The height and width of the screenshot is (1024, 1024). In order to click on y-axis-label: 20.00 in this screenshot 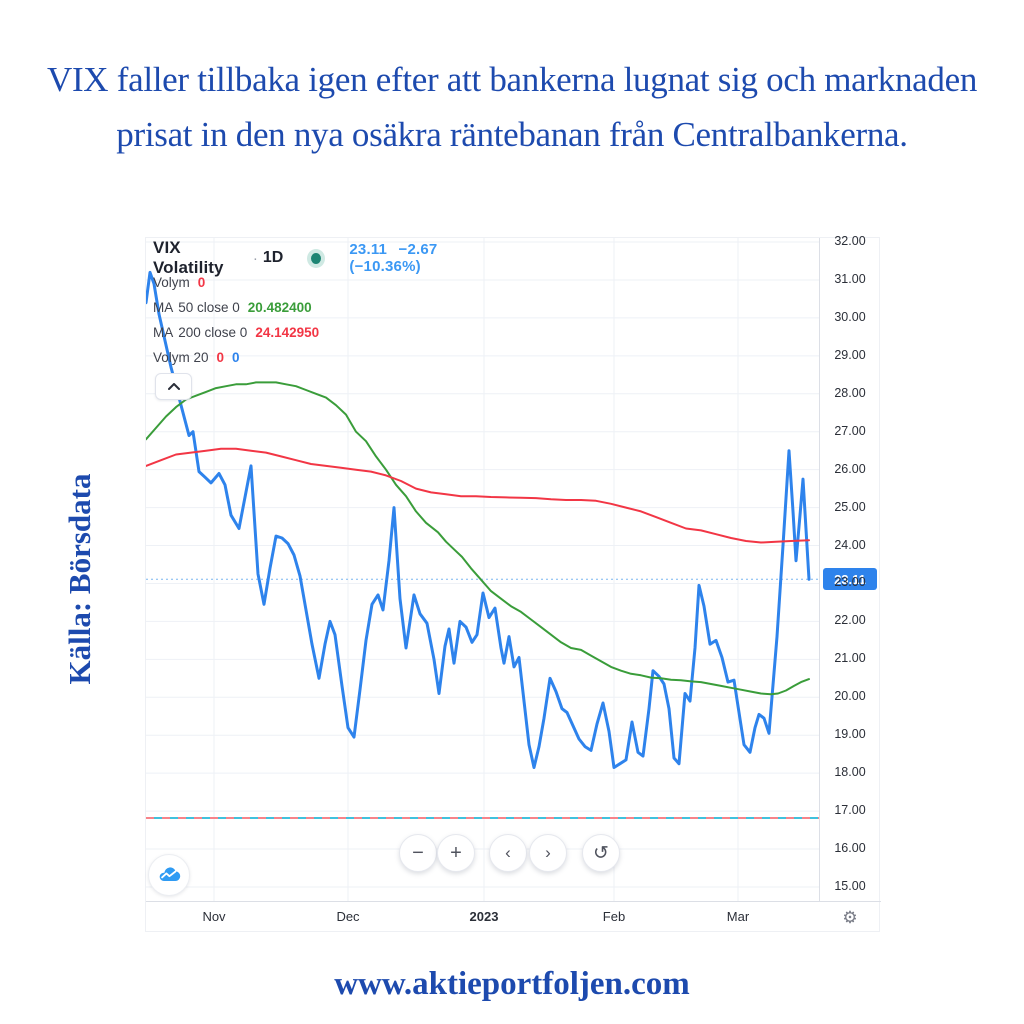, I will do `click(850, 696)`.